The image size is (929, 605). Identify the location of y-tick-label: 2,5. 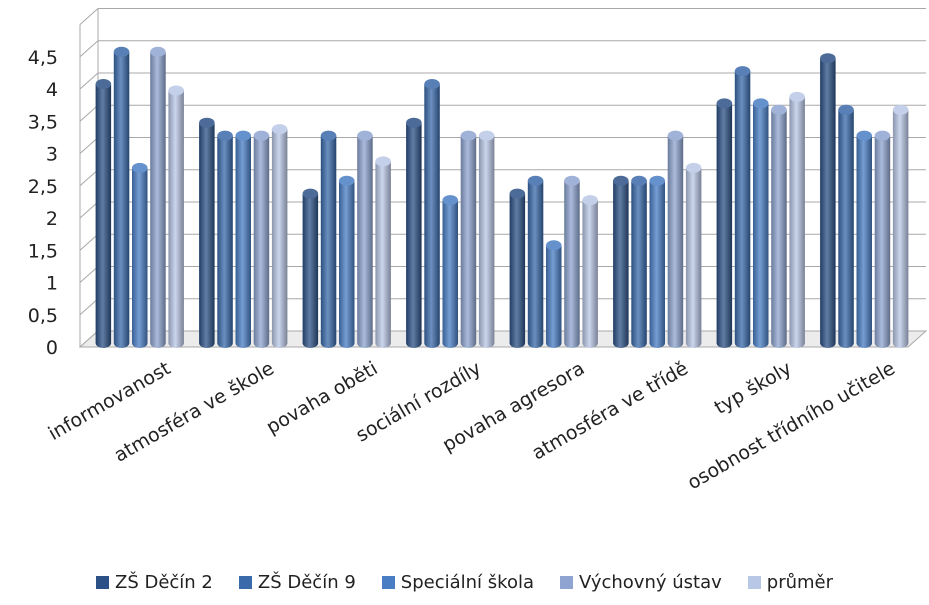
(43, 187).